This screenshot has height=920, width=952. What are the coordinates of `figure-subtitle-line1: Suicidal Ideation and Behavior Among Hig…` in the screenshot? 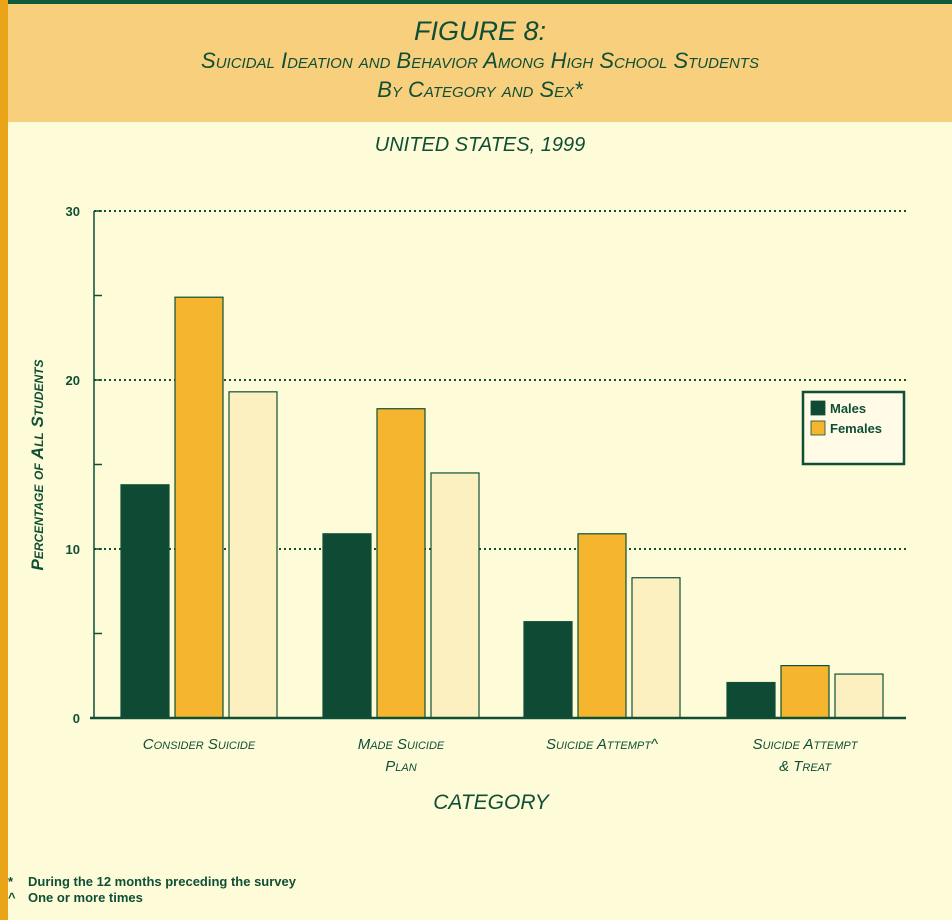 It's located at (480, 60).